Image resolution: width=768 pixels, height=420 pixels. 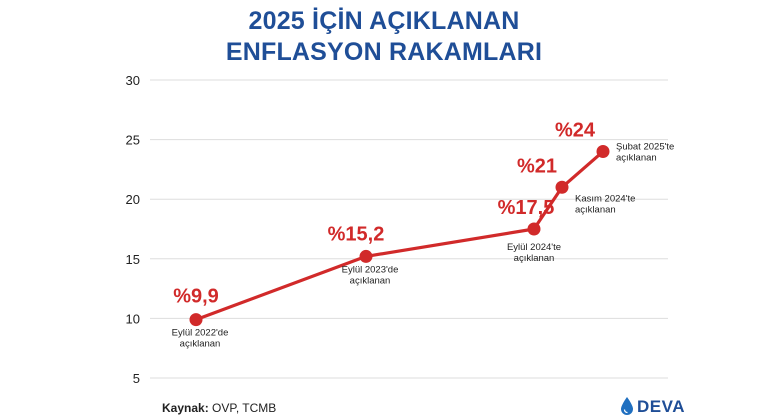 I want to click on data-value-label: %17,5, so click(x=526, y=208).